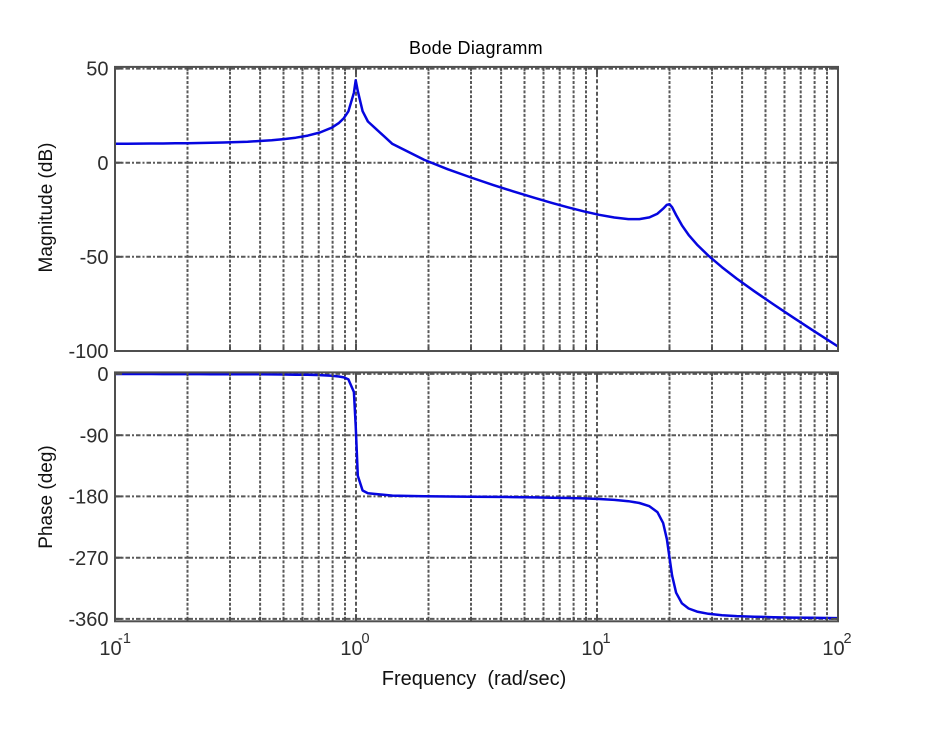  Describe the element at coordinates (476, 48) in the screenshot. I see `svg-text: Bode Diagramm` at that location.